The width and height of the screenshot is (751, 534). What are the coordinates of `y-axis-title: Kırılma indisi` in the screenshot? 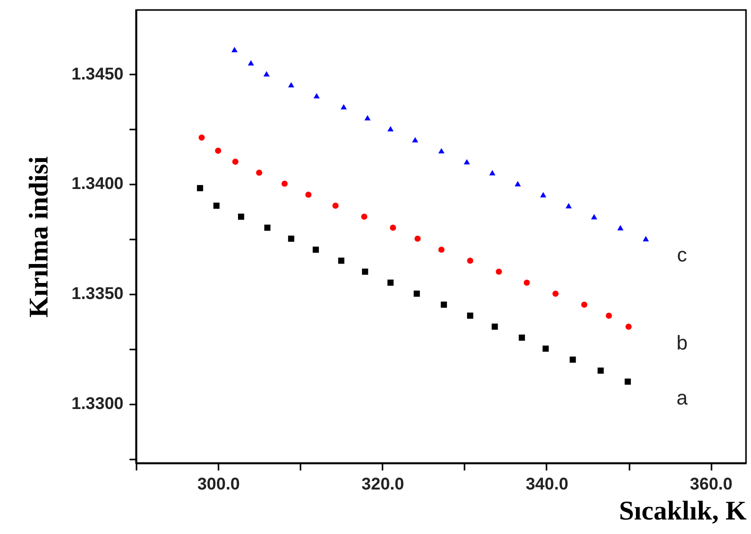 It's located at (39, 237).